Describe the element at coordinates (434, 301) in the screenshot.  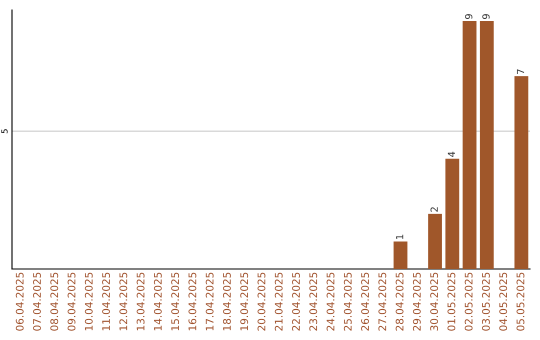
I see `x-tick-label: 30.04.2025` at that location.